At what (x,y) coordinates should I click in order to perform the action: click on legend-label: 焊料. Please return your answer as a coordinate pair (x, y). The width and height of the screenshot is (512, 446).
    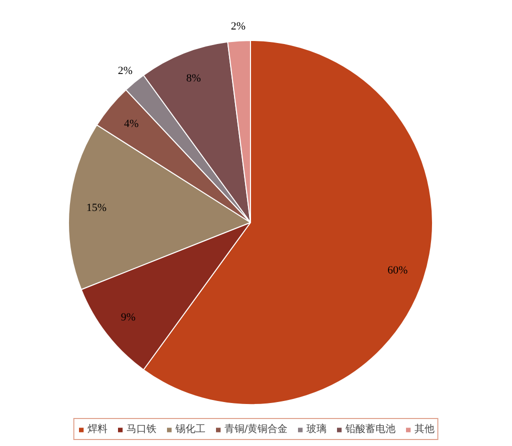
    Looking at the image, I should click on (97, 429).